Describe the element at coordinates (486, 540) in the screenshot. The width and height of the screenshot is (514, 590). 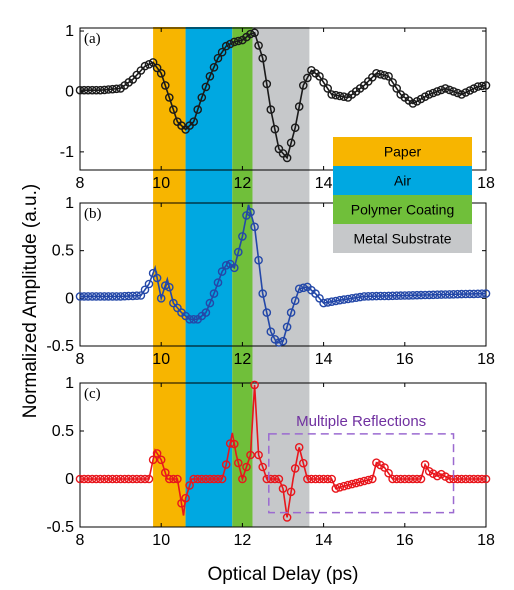
I see `x-tick-label: 18` at that location.